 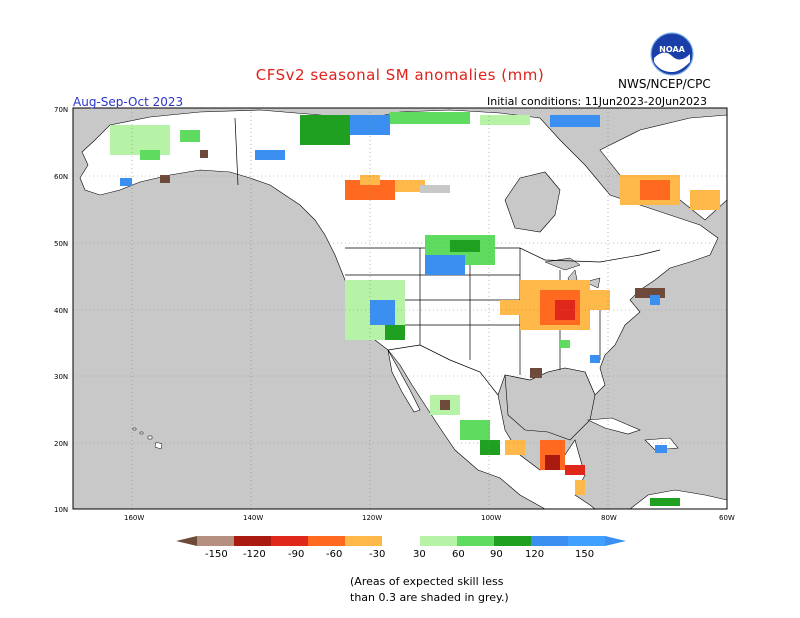 I want to click on lat-label: 40N, so click(x=61, y=311).